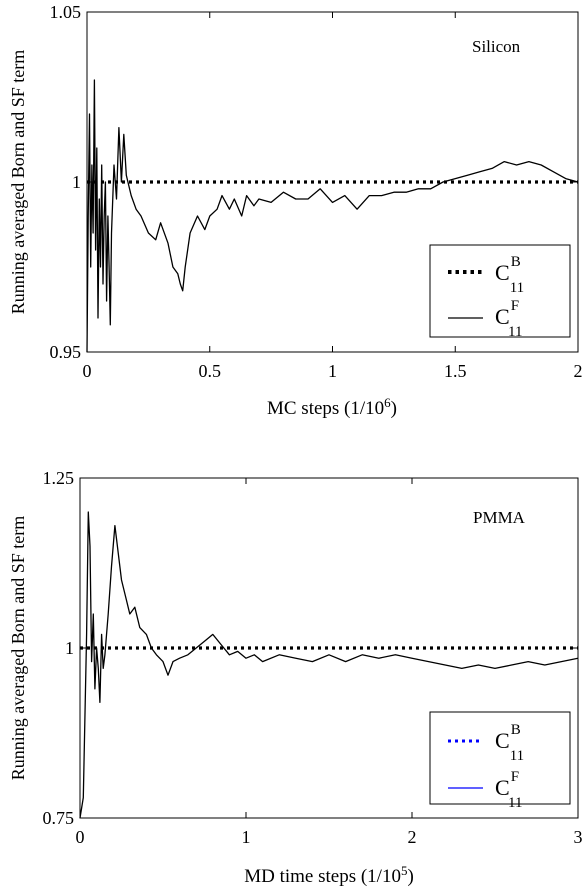  Describe the element at coordinates (509, 275) in the screenshot. I see `silicon-legend-label-born: CB 11` at that location.